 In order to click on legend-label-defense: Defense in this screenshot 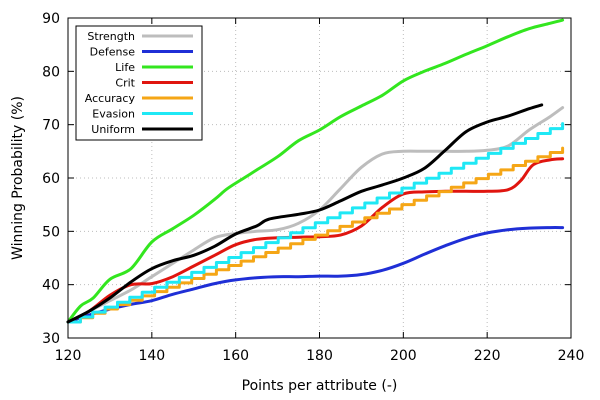, I will do `click(113, 52)`.